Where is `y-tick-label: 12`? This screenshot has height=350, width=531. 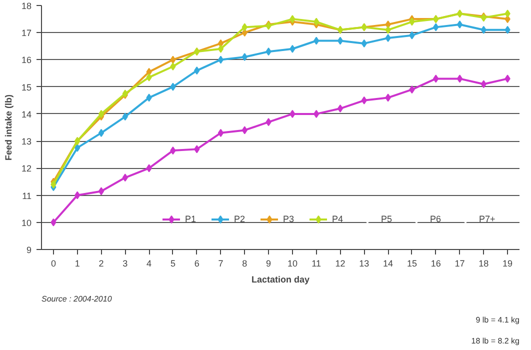 y-tick-label: 12 is located at coordinates (26, 169).